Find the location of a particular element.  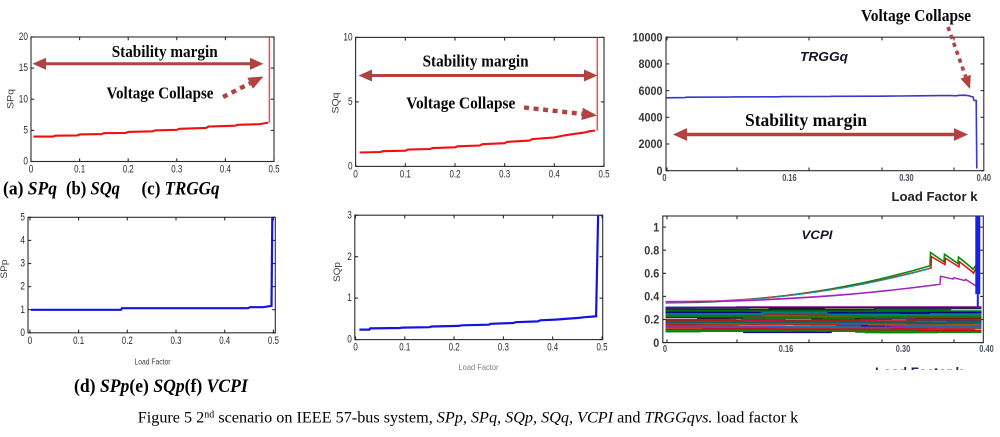

svg-text: TRGGq is located at coordinates (824, 57).